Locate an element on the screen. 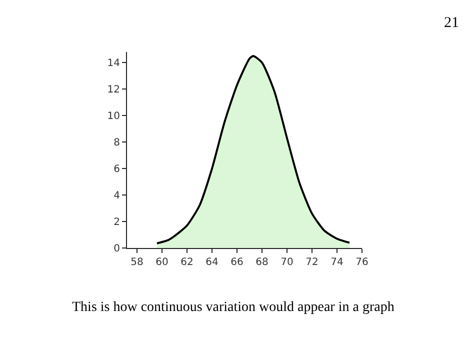 The image size is (474, 355). x-tick-label: 58 is located at coordinates (137, 262).